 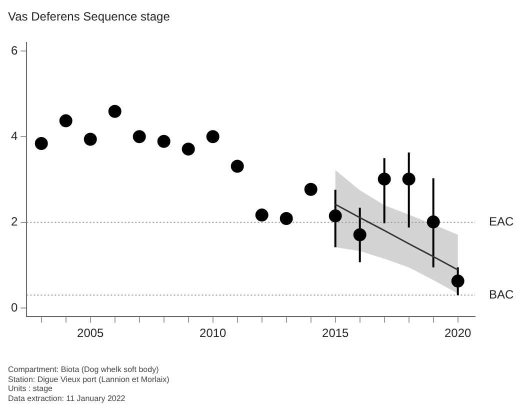 What do you see at coordinates (458, 333) in the screenshot?
I see `x-tick-label: 2020` at bounding box center [458, 333].